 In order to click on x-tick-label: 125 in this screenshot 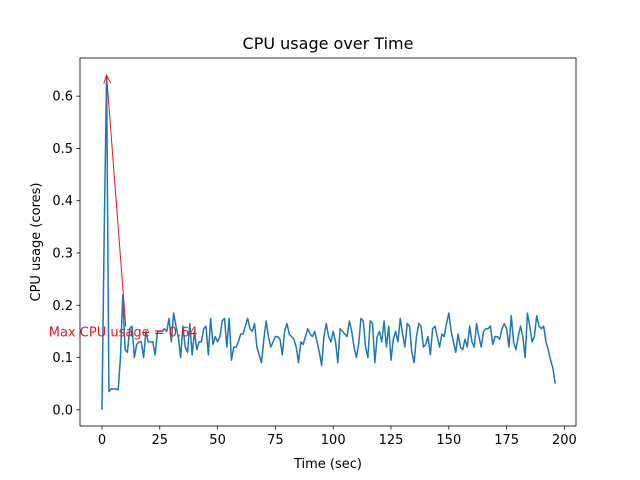, I will do `click(391, 440)`.